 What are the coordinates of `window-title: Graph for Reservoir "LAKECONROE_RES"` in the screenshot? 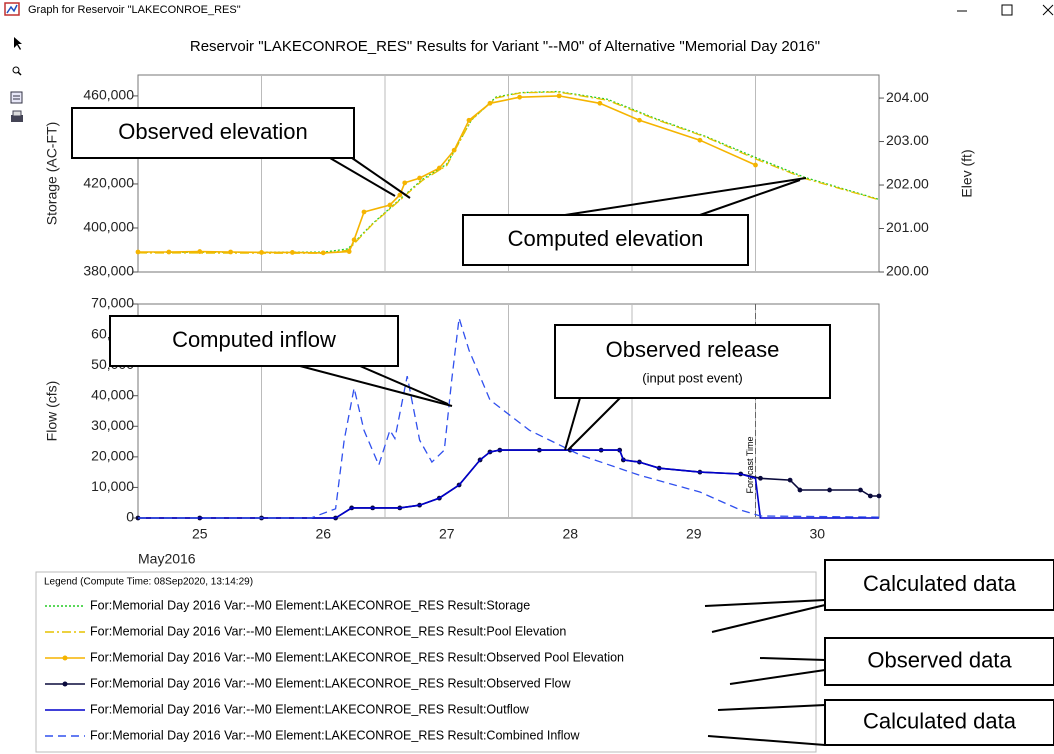 It's located at (134, 10).